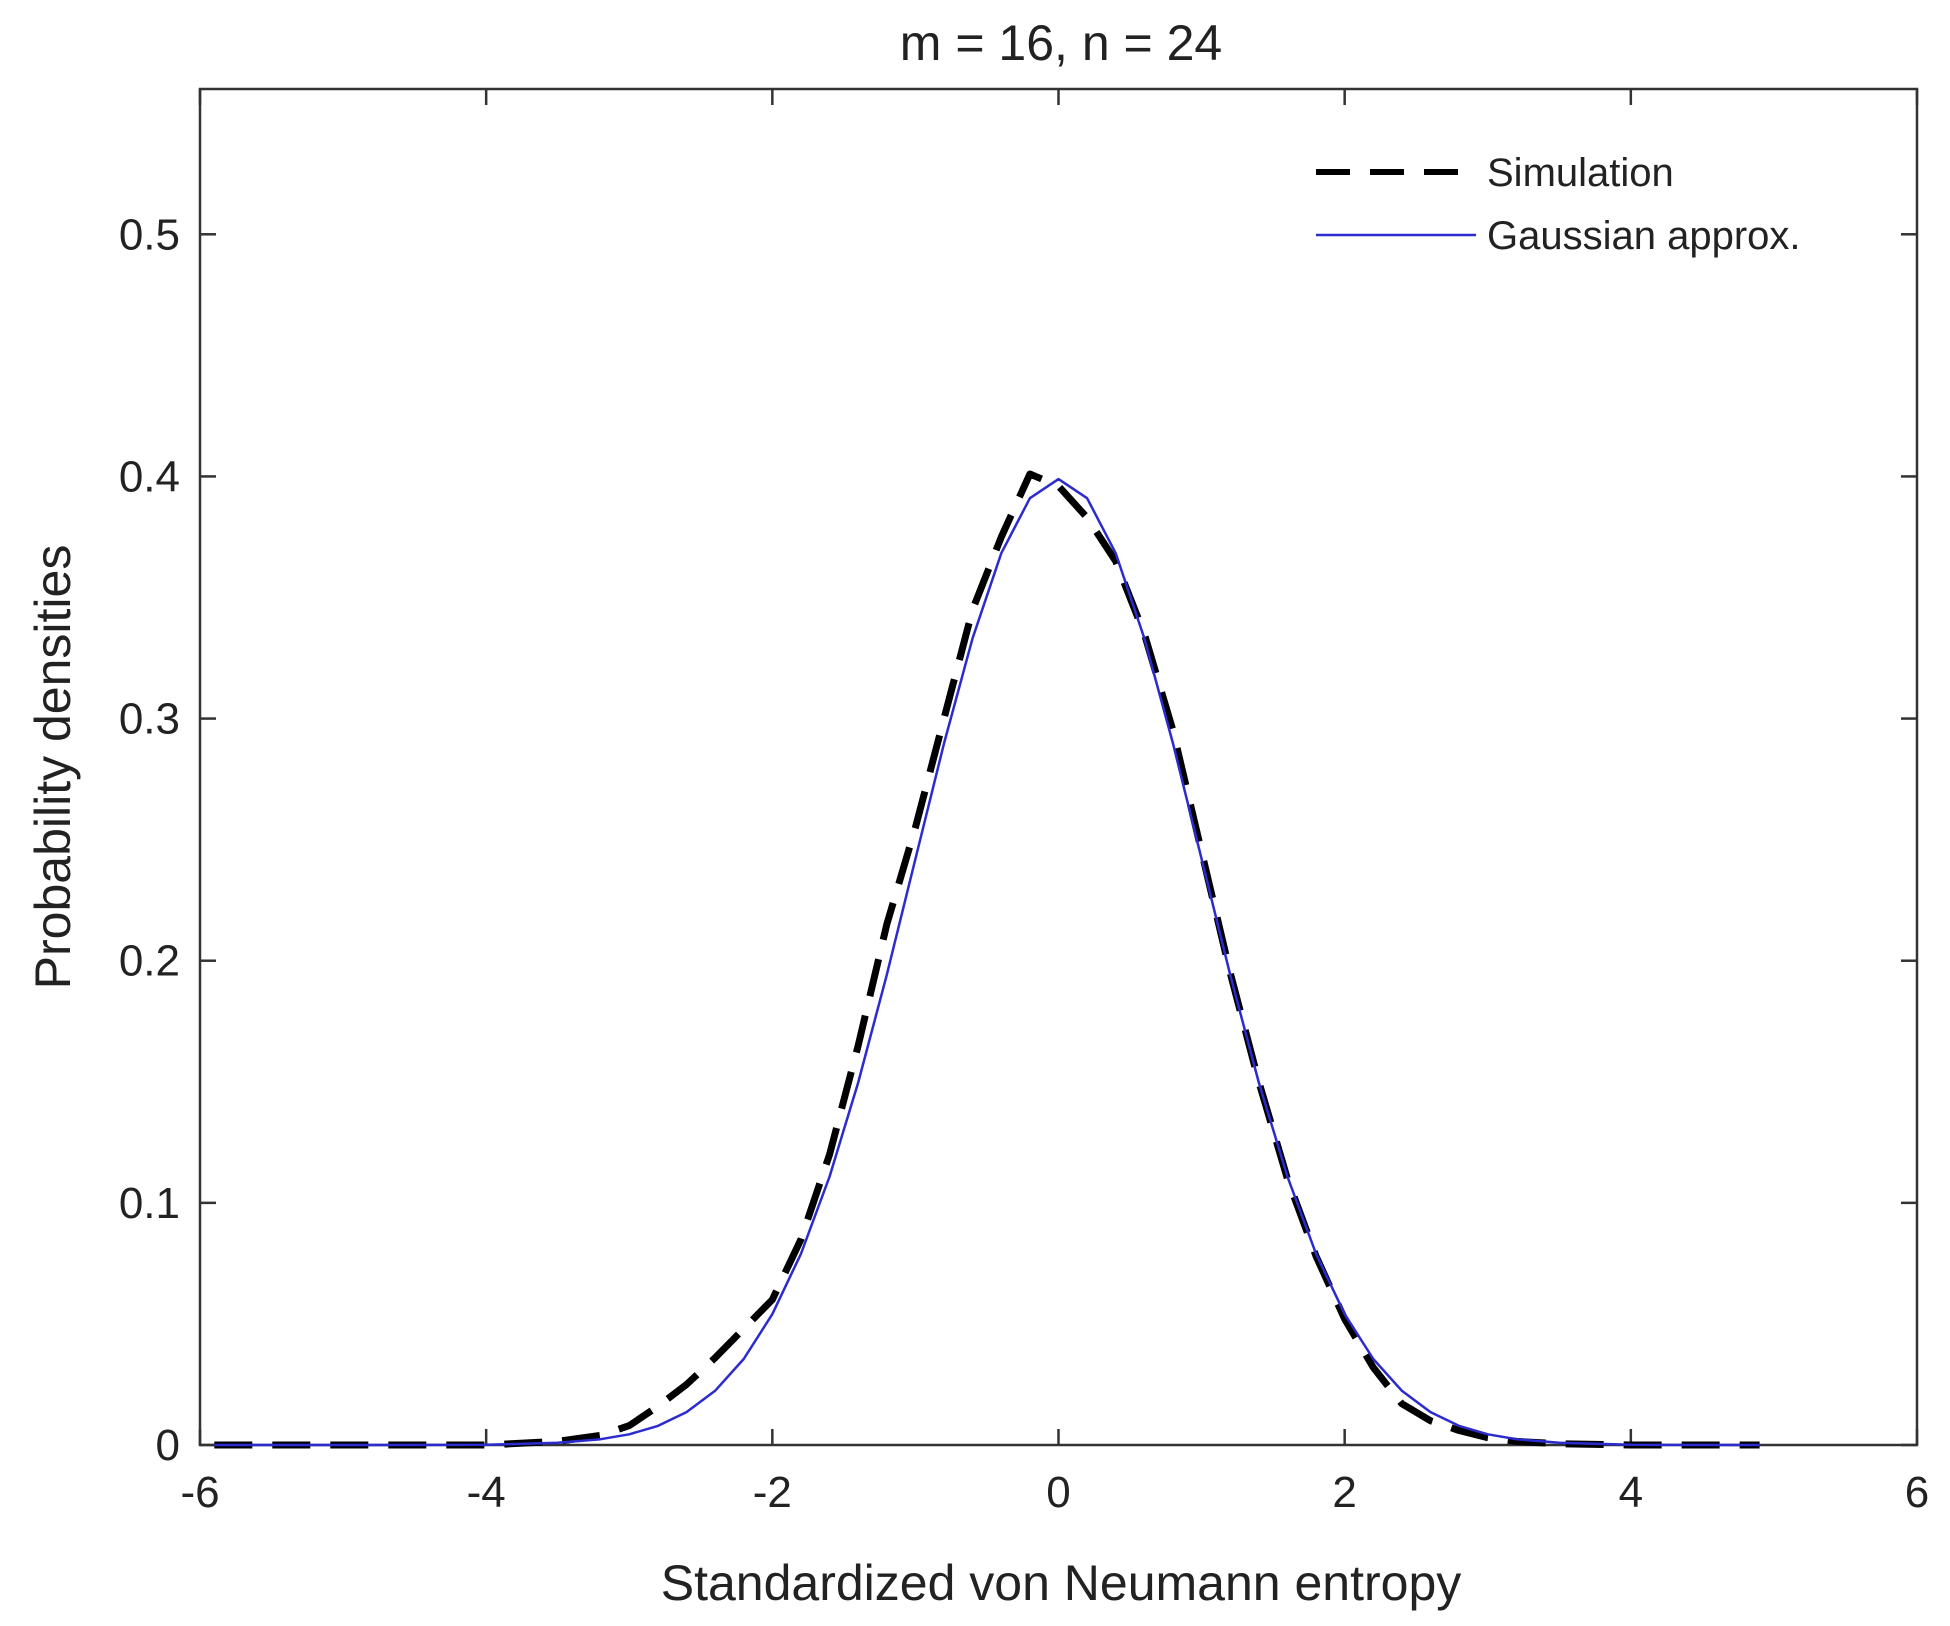  What do you see at coordinates (1061, 1583) in the screenshot?
I see `x-axis-label: Standardized von Neumann entropy` at bounding box center [1061, 1583].